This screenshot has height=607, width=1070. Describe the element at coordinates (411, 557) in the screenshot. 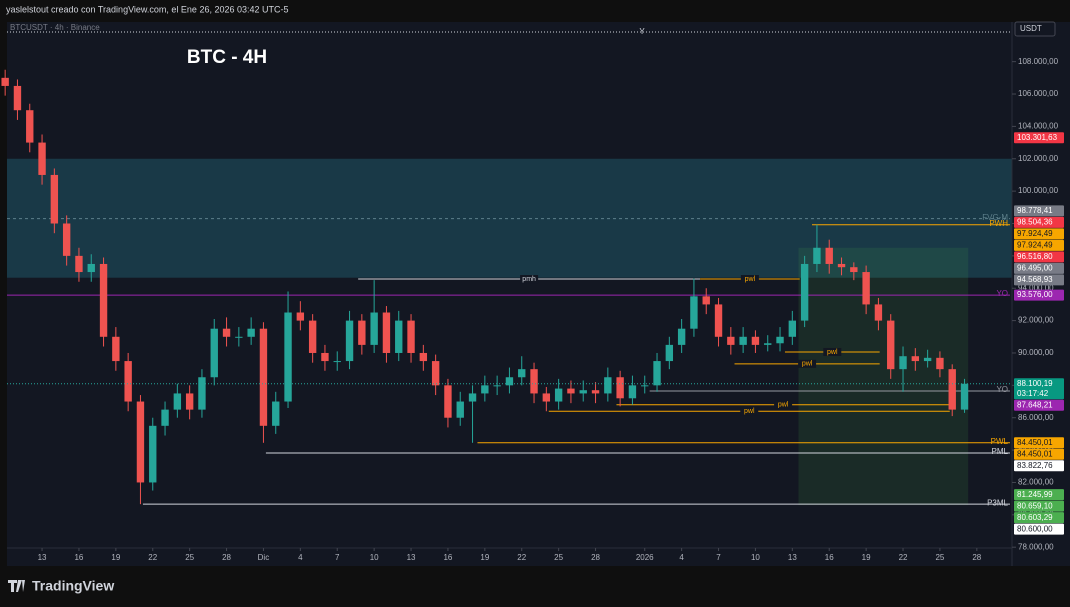

I see `x-tick-label: 13` at that location.